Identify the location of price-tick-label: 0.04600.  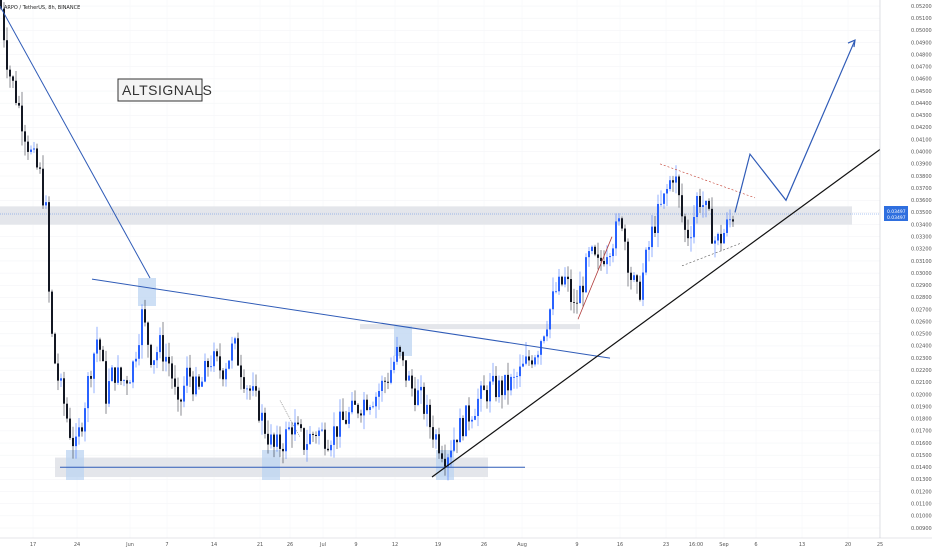
(921, 80).